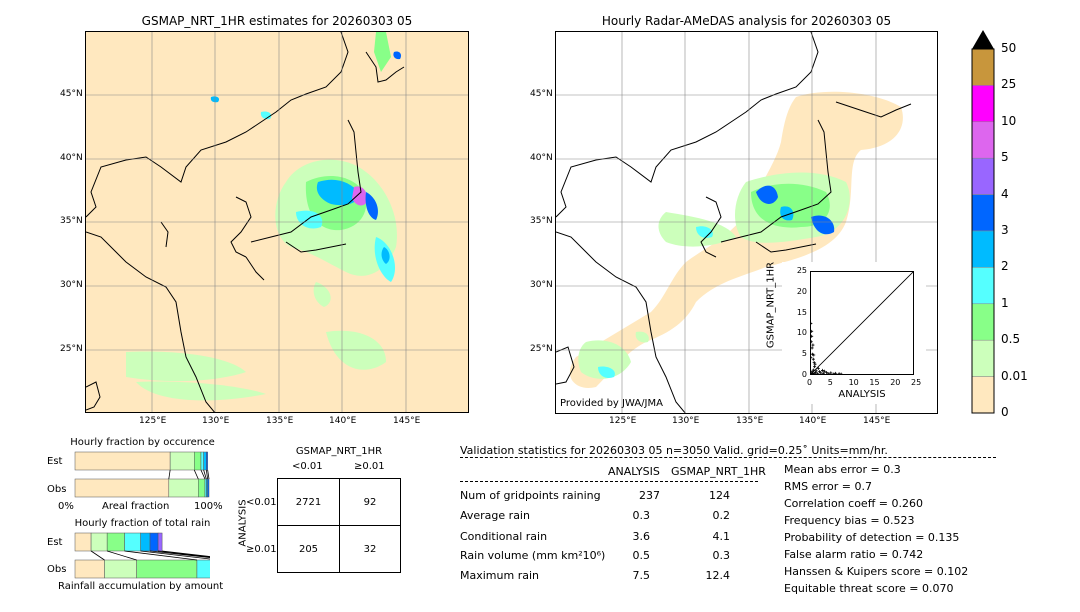  Describe the element at coordinates (277, 21) in the screenshot. I see `left-map-title: GSMAP_NRT_1HR estimates for 20260303 05` at that location.